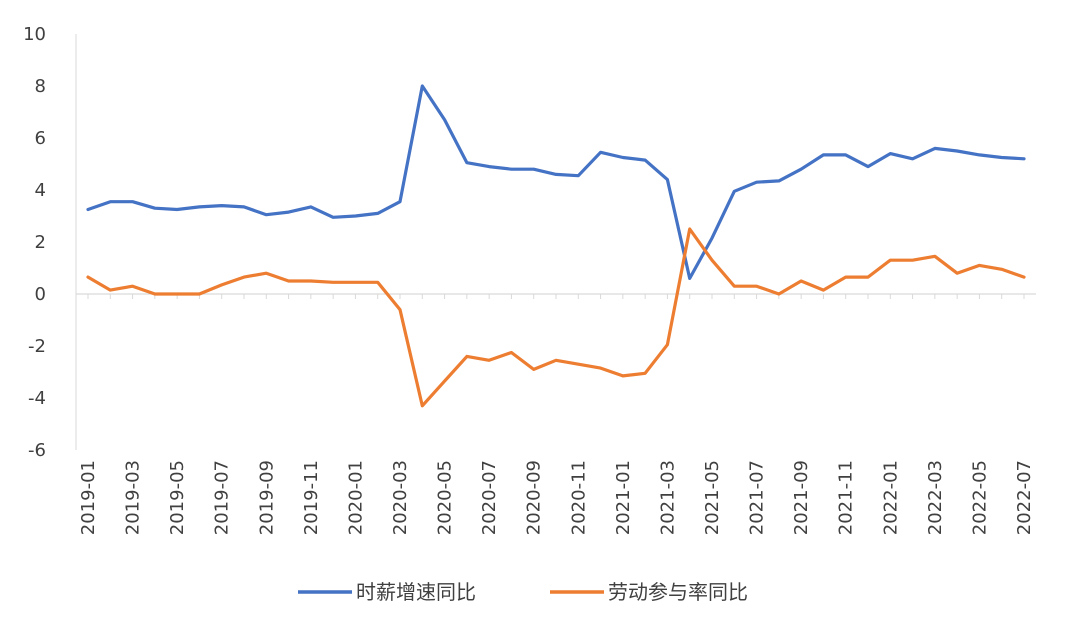 The image size is (1080, 623). What do you see at coordinates (50, 242) in the screenshot?
I see `y-axis: 10 8 6 4 2 0 -2 -4 -6` at bounding box center [50, 242].